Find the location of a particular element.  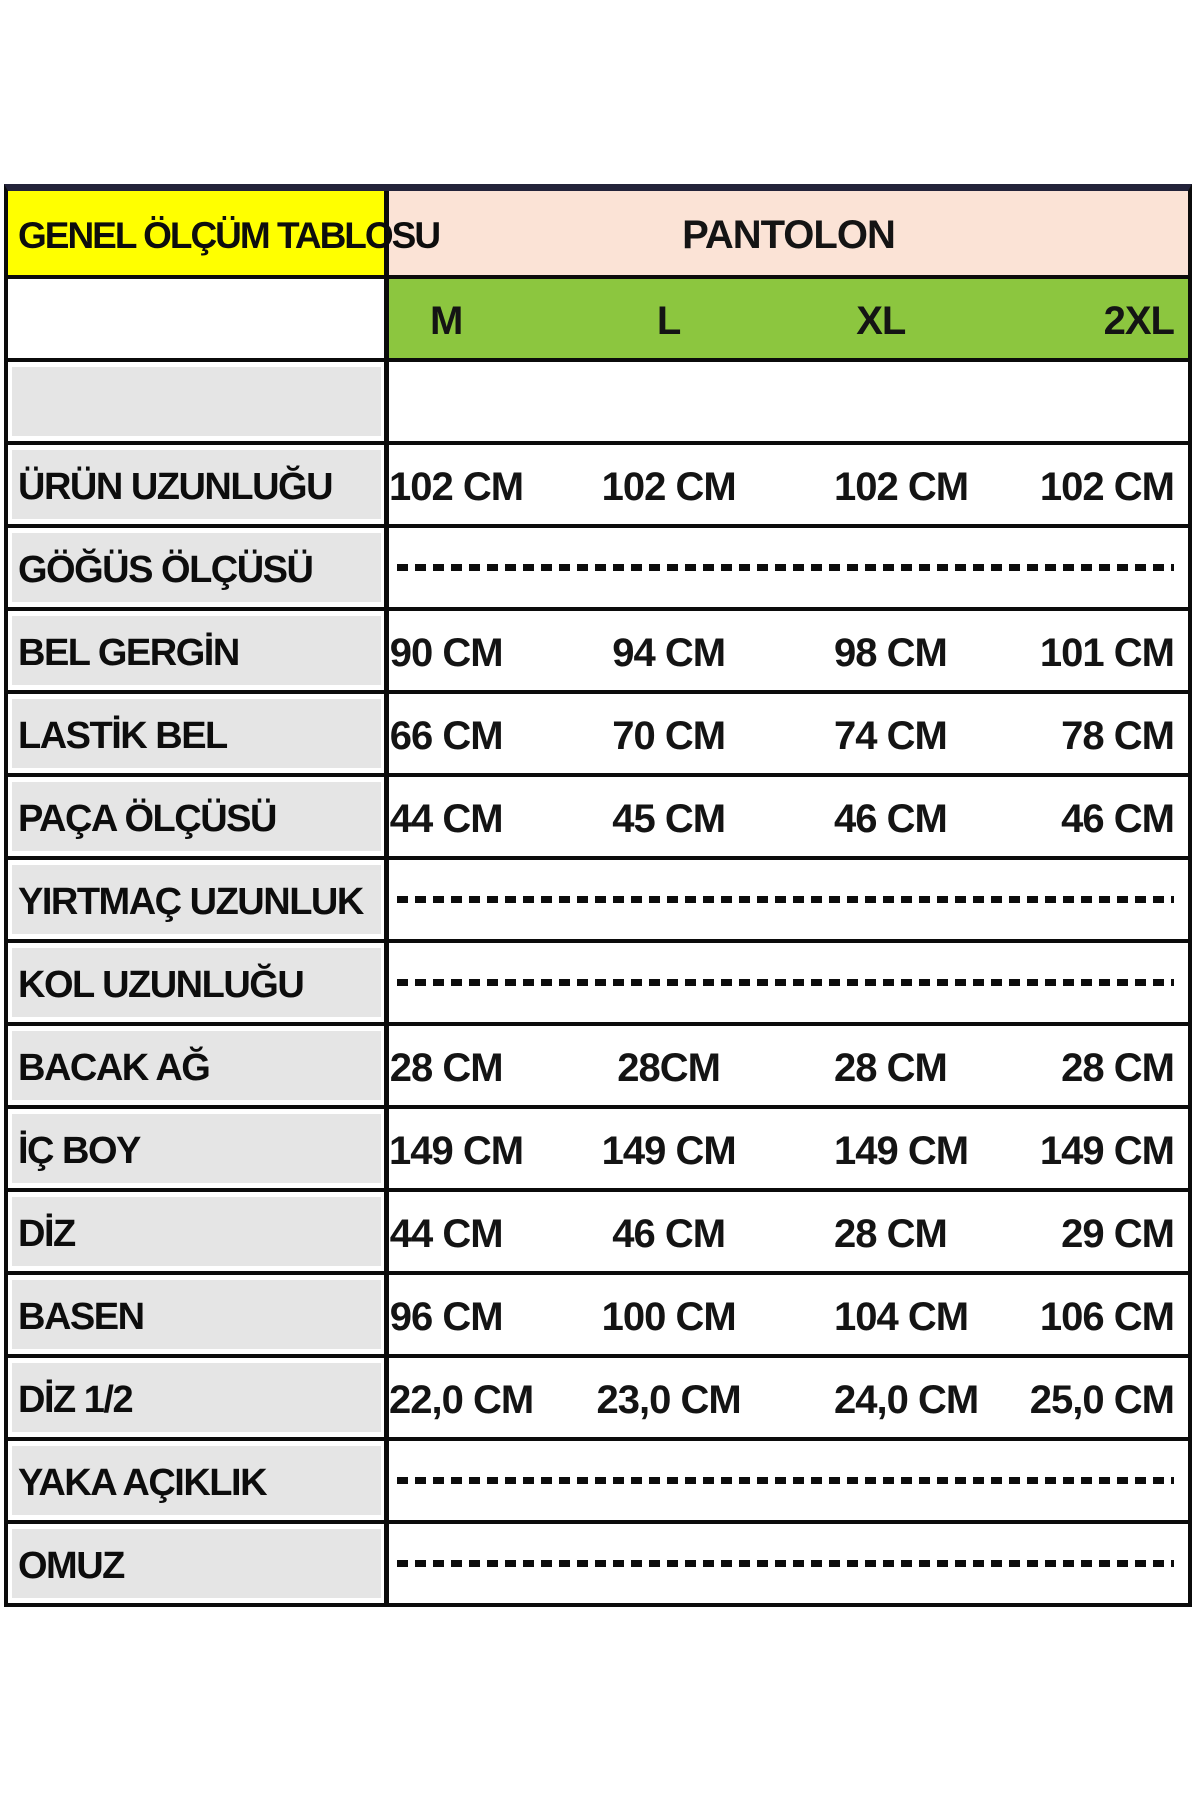

row-label: LASTİK BEL is located at coordinates (123, 735).